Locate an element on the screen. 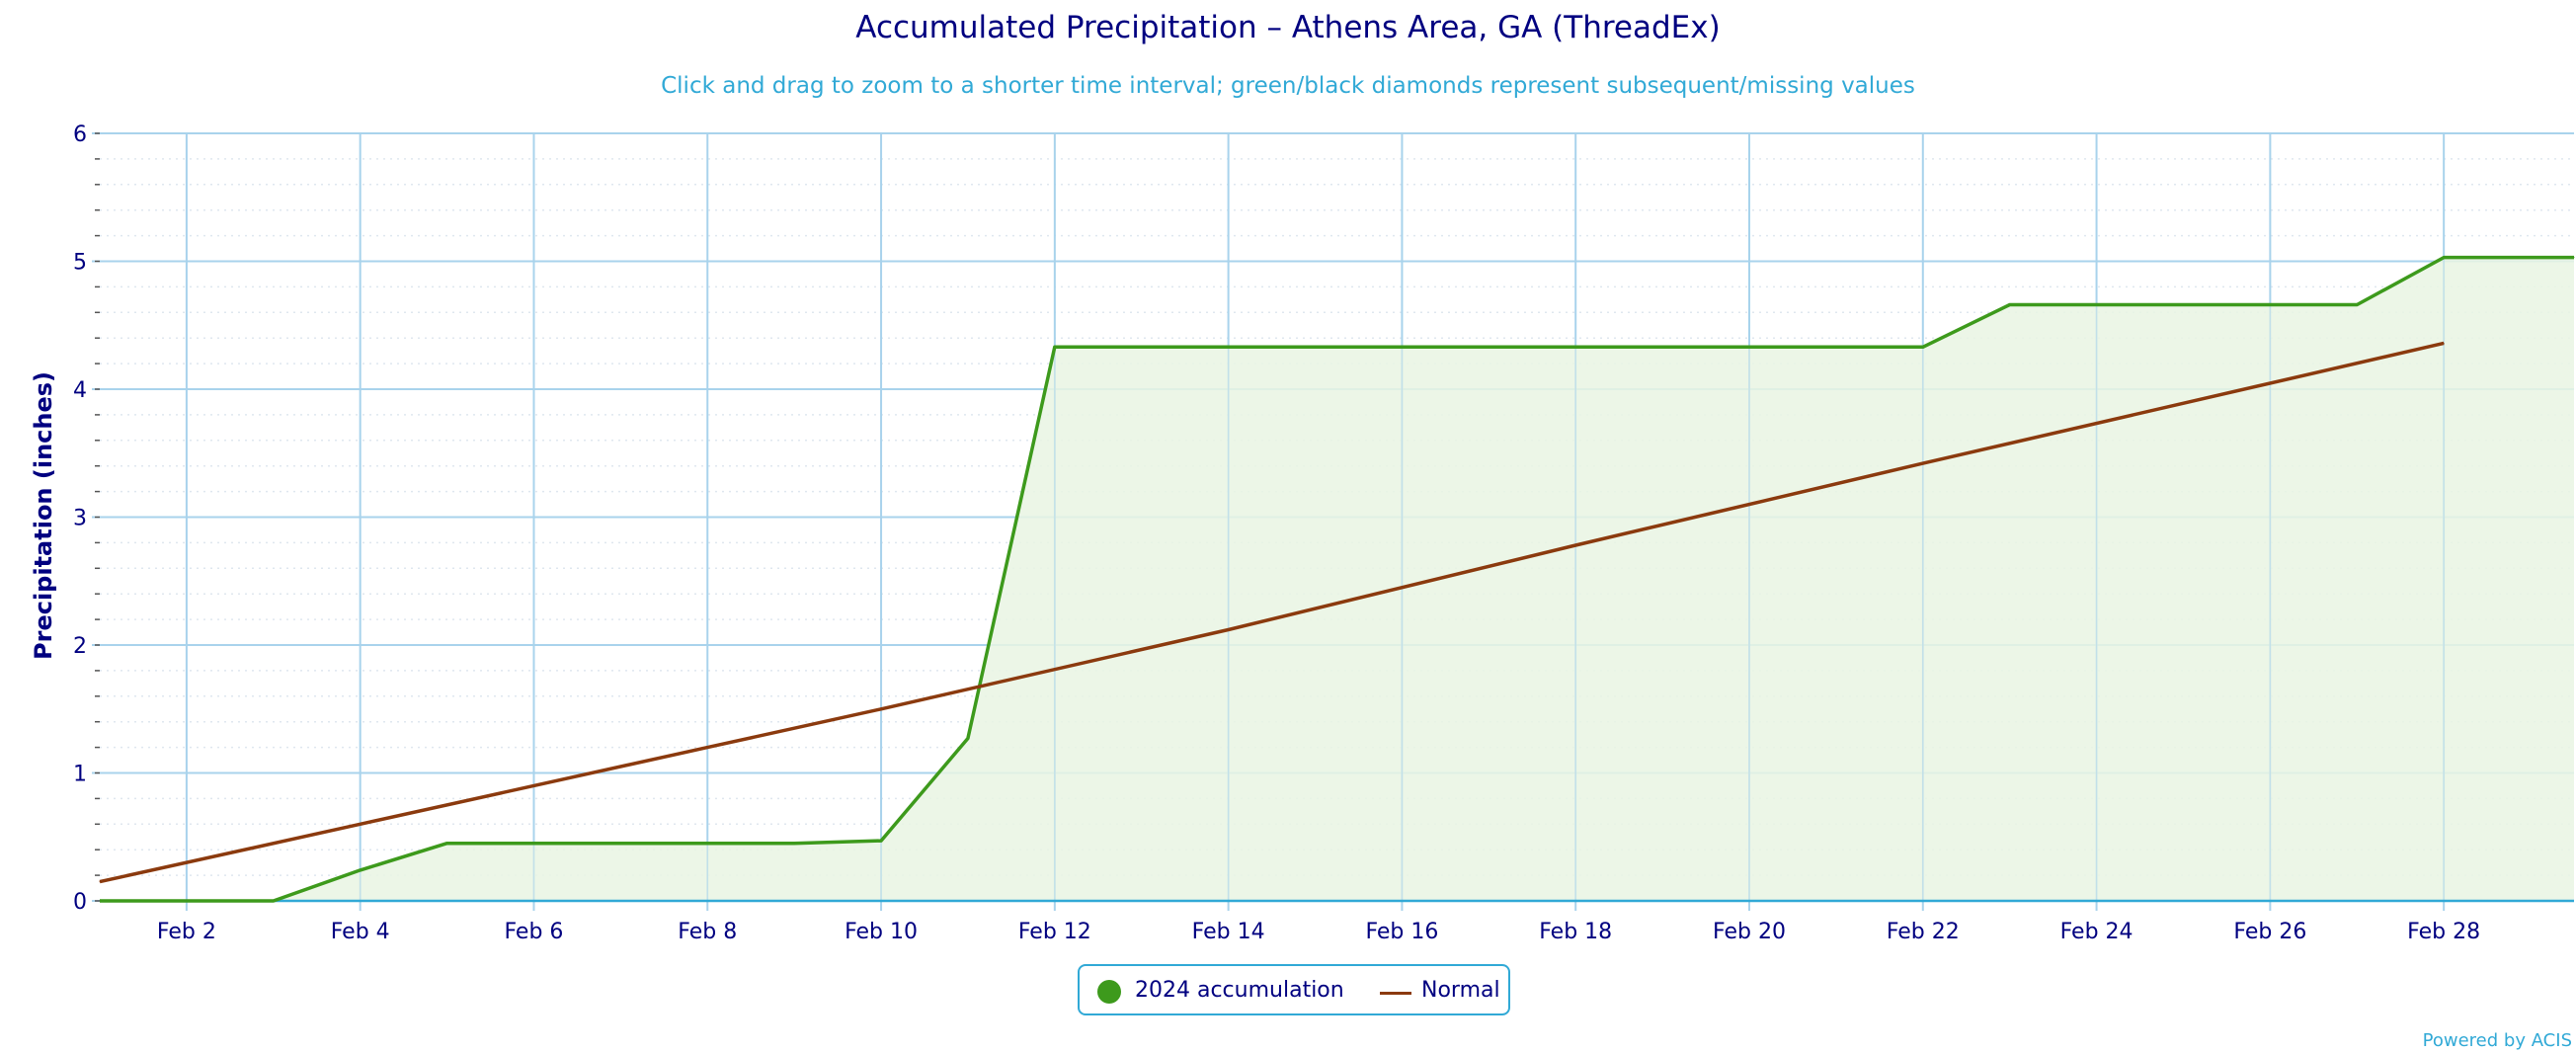 The width and height of the screenshot is (2576, 1053). legend-line-icon is located at coordinates (1395, 993).